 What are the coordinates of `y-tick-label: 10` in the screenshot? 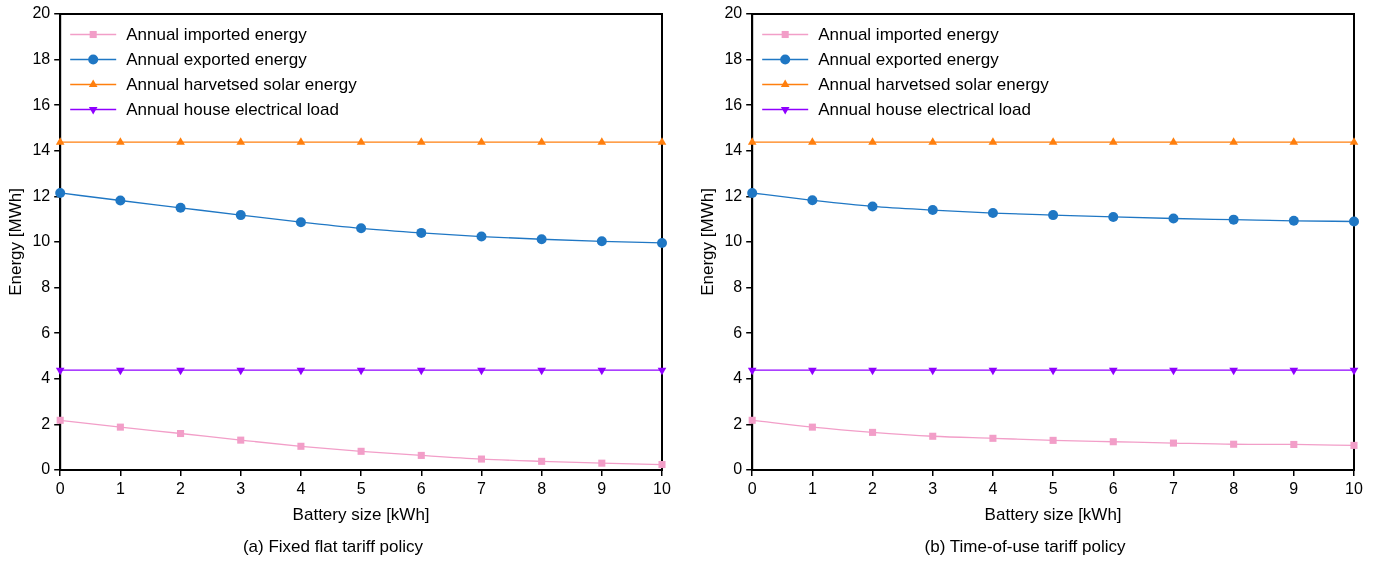 It's located at (733, 241).